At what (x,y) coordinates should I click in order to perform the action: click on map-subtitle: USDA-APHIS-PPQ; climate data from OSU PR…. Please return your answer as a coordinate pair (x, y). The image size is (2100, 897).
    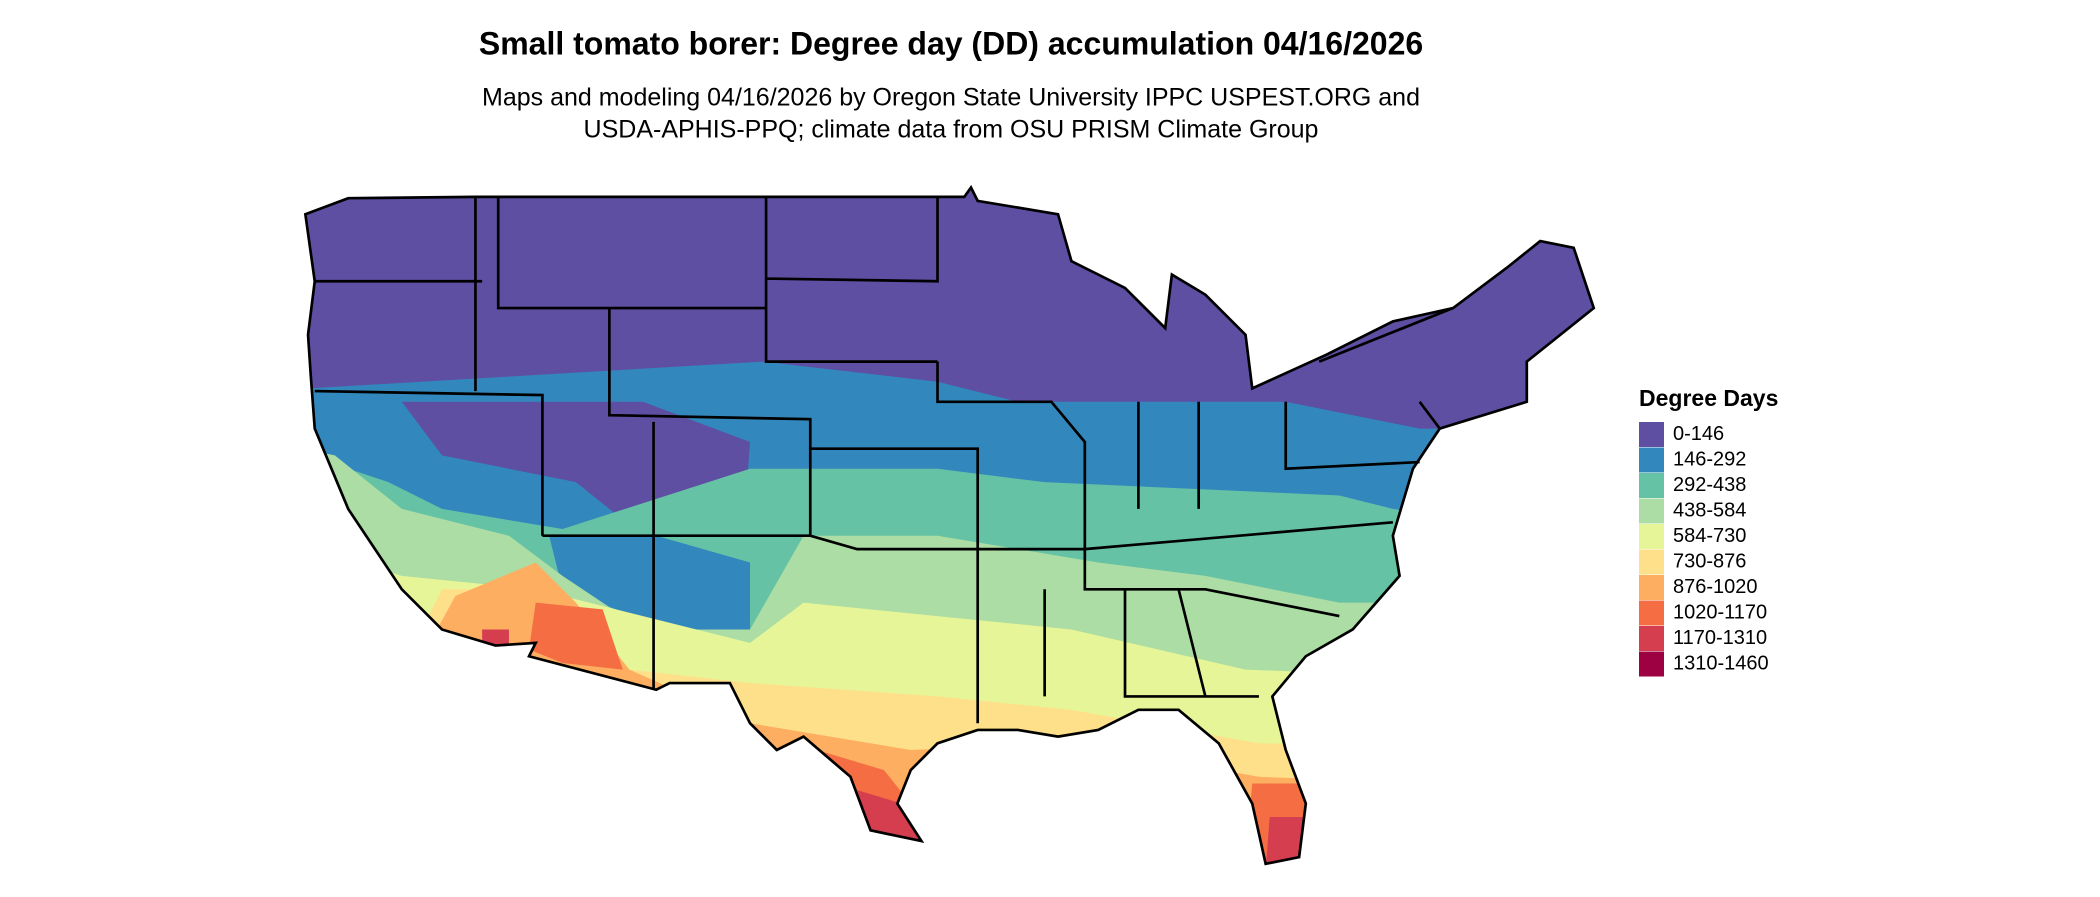
    Looking at the image, I should click on (951, 130).